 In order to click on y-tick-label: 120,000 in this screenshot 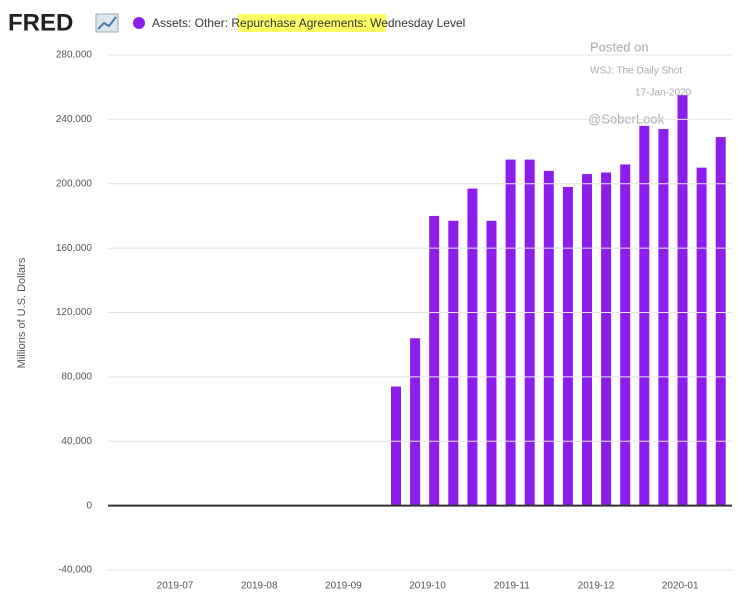, I will do `click(74, 312)`.